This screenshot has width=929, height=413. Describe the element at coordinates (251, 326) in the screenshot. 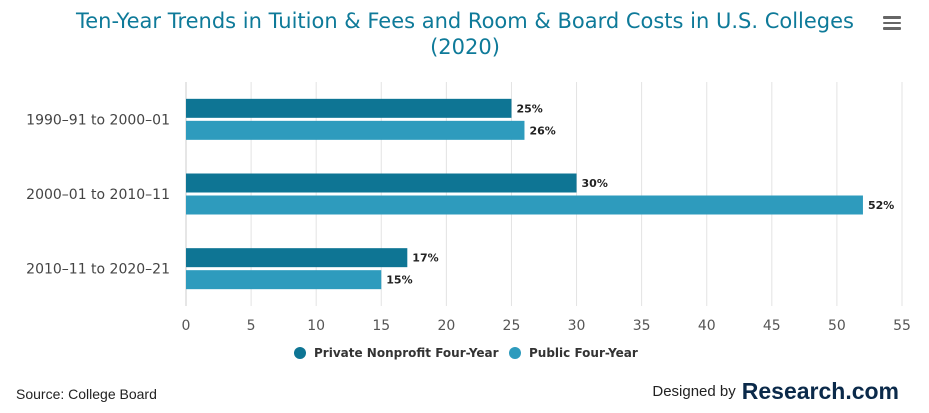

I see `x-tick-label: 5` at that location.